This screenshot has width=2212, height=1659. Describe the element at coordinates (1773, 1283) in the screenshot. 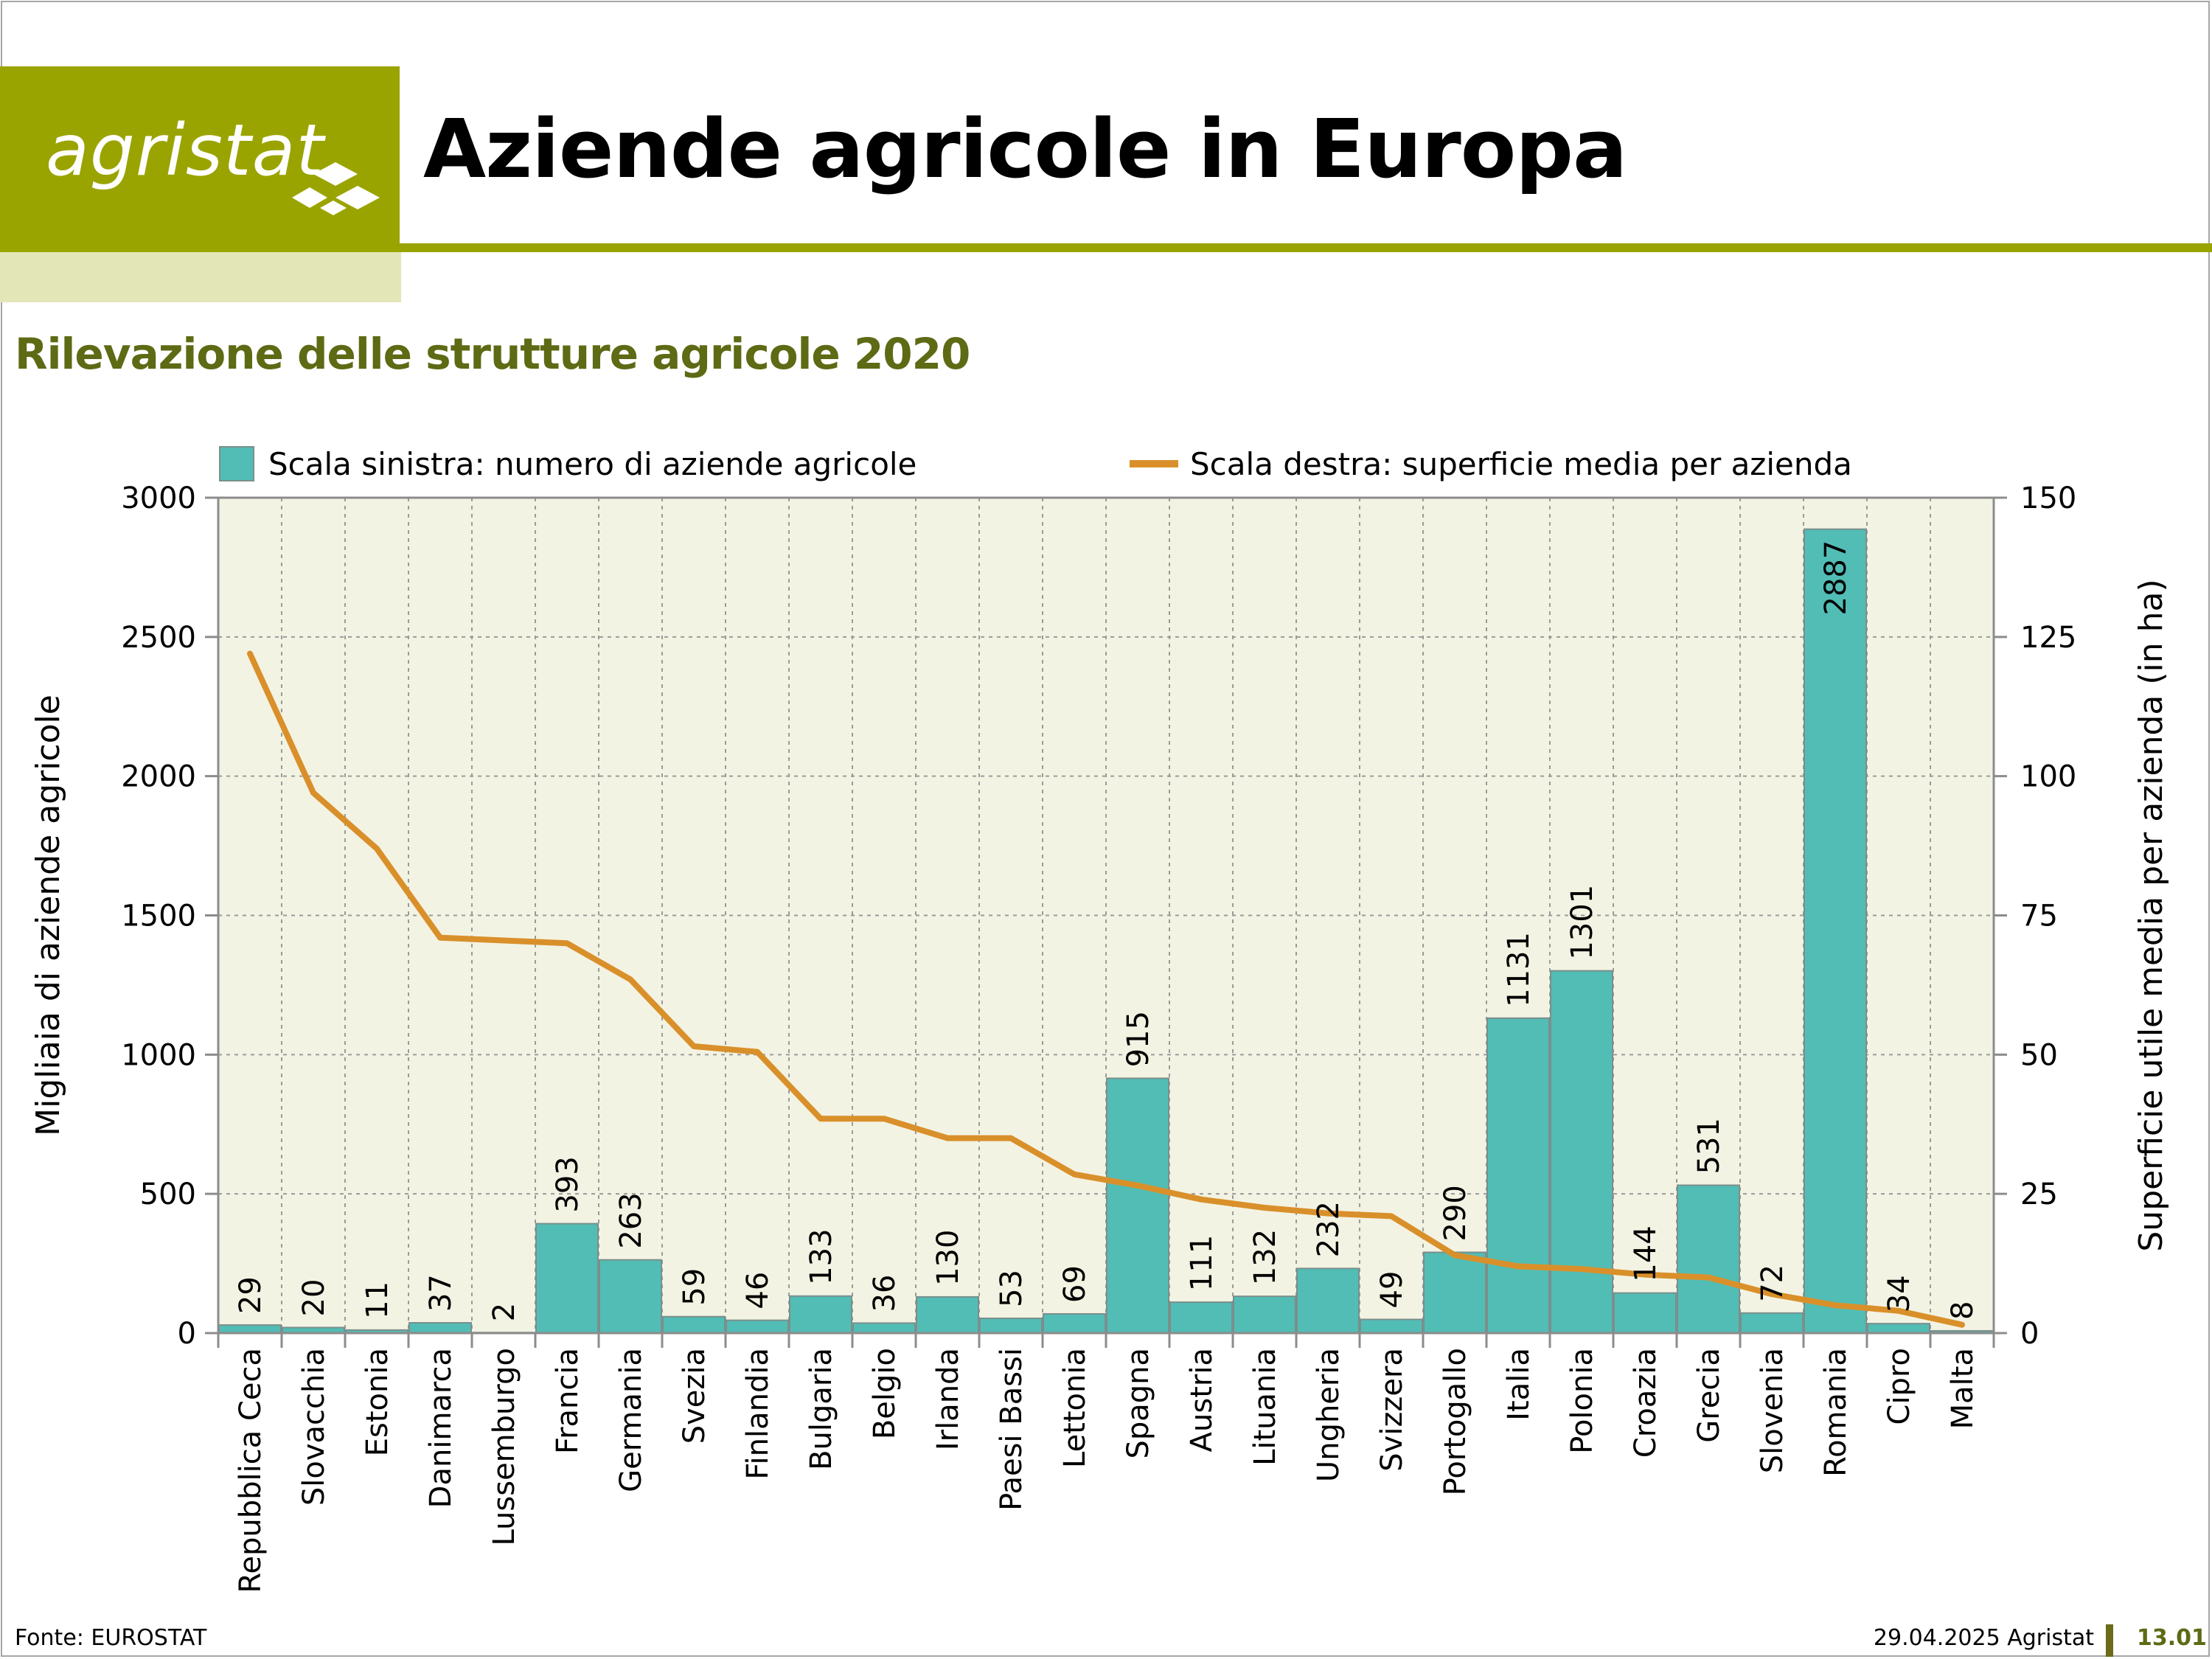

I see `bar-data-label: 72` at that location.